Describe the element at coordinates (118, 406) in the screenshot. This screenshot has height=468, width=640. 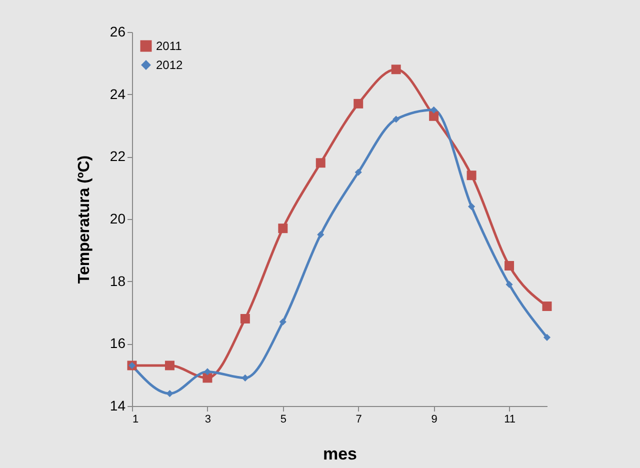
I see `y-tick-label: 14` at that location.